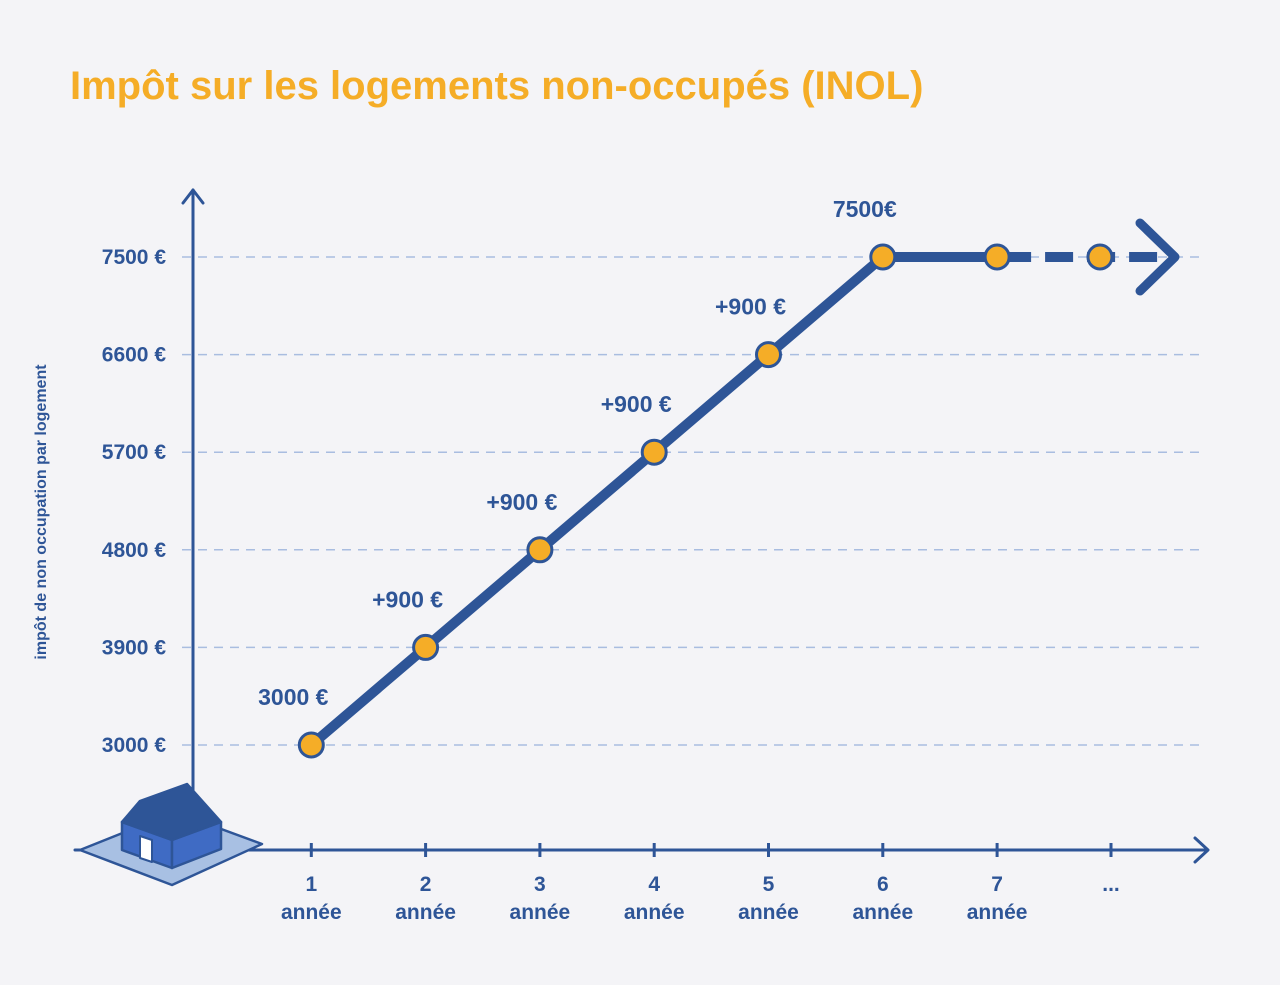  What do you see at coordinates (134, 452) in the screenshot?
I see `y-tick-label: 5700 €` at bounding box center [134, 452].